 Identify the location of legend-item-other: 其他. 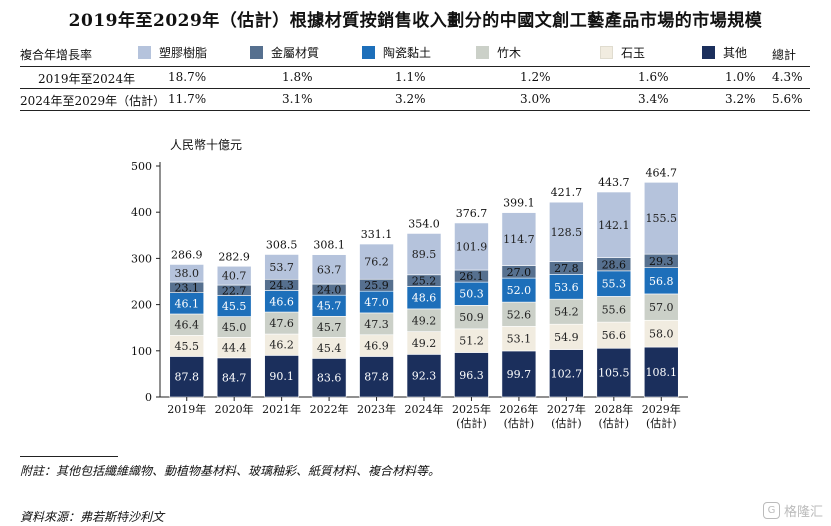
(724, 52).